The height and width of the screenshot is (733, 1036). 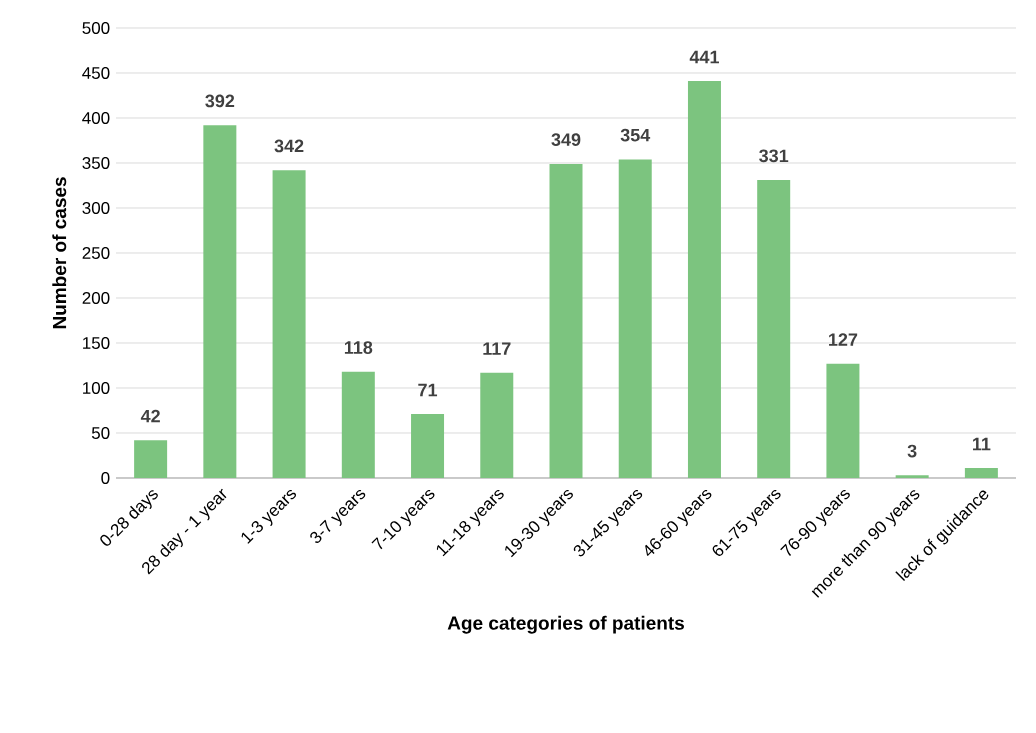 What do you see at coordinates (150, 416) in the screenshot?
I see `data-label: 42` at bounding box center [150, 416].